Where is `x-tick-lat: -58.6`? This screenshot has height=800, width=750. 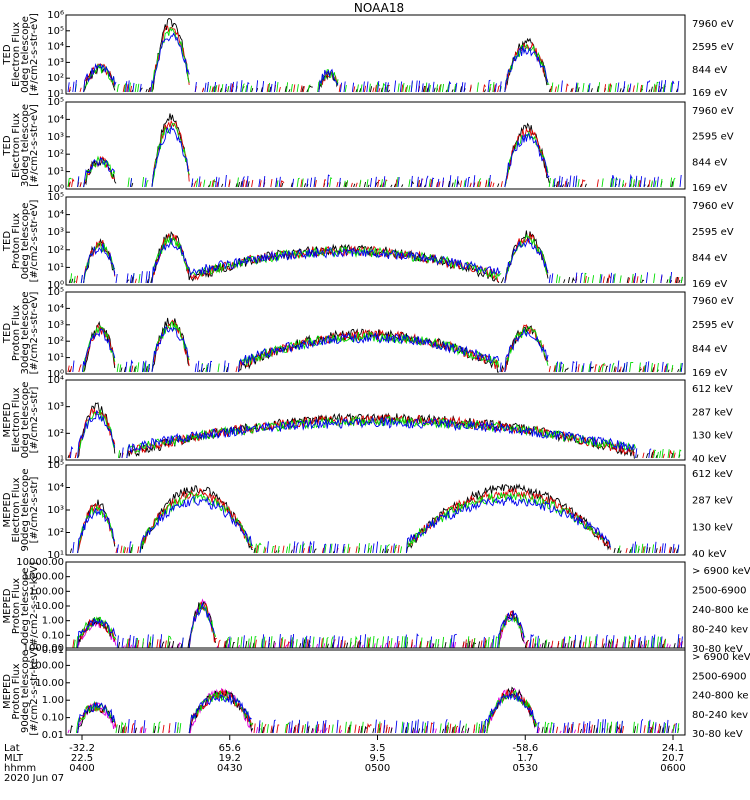 x-tick-lat: -58.6 is located at coordinates (525, 748).